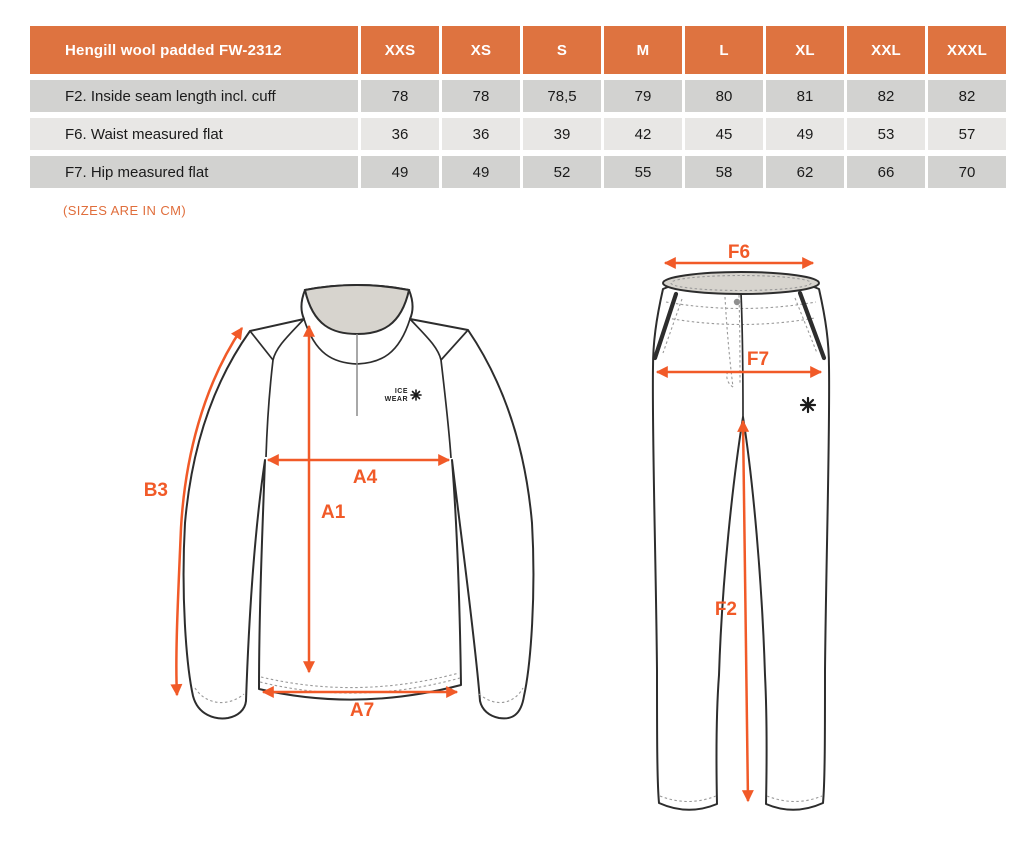 Image resolution: width=1027 pixels, height=852 pixels. What do you see at coordinates (967, 134) in the screenshot?
I see `measurement-value: 57` at bounding box center [967, 134].